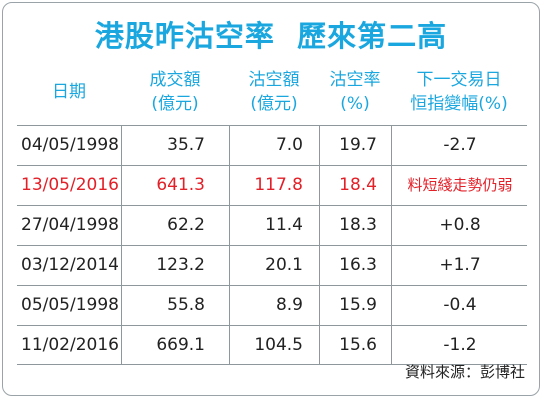  Describe the element at coordinates (70, 225) in the screenshot. I see `cell-date: 27/04/1998` at that location.